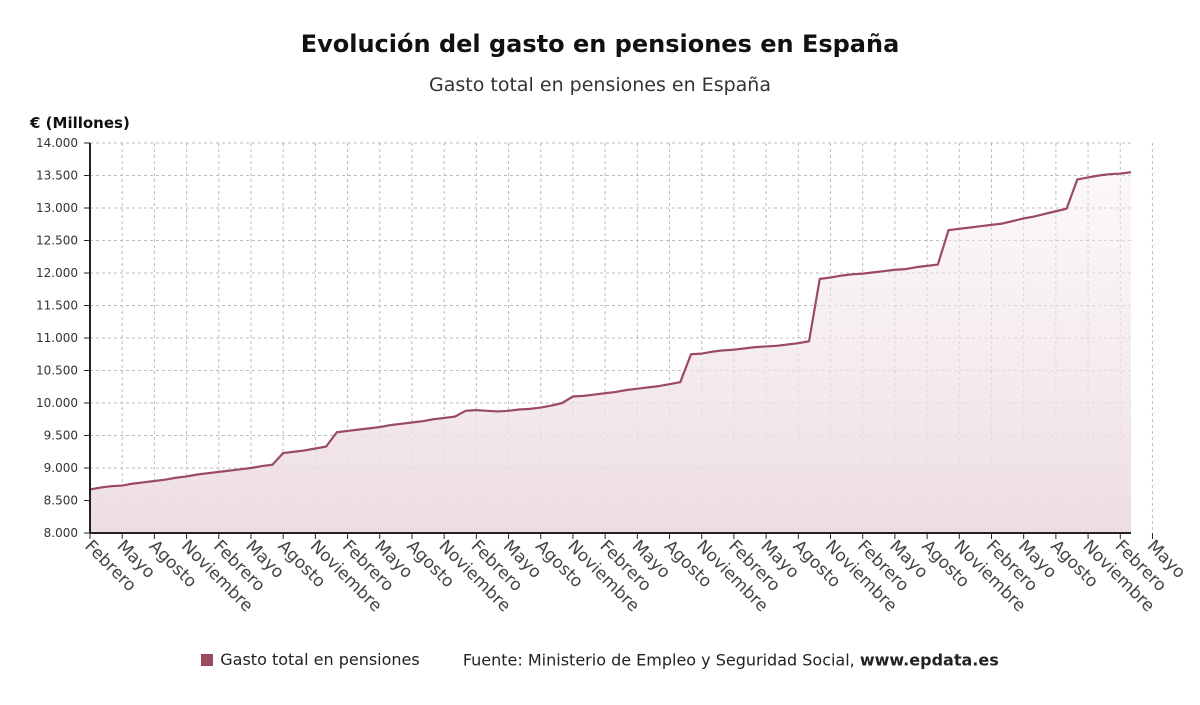 The height and width of the screenshot is (705, 1200). I want to click on y-tick-label: 11.000, so click(57, 338).